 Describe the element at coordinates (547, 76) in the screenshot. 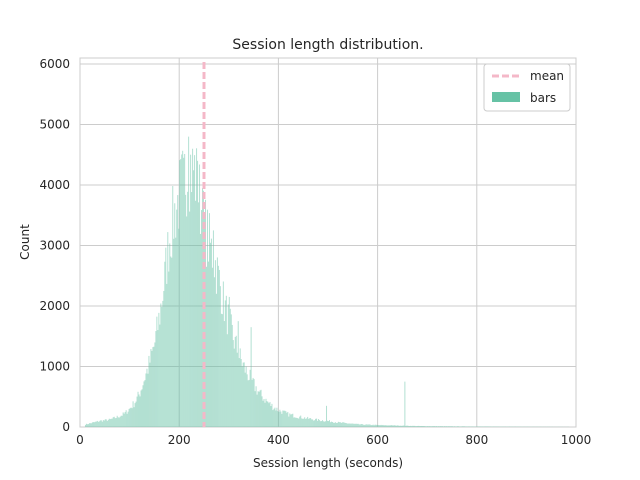

I see `legend-mean-label: mean` at that location.